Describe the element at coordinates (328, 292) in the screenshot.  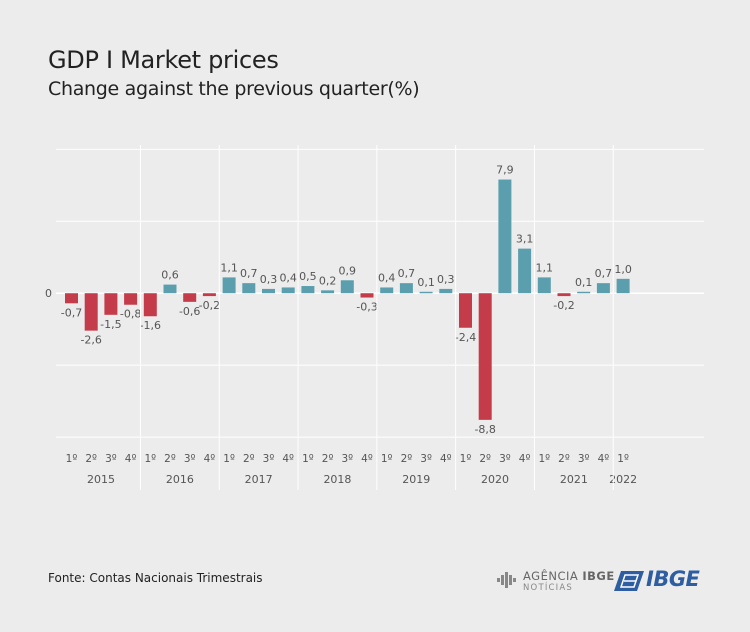
I see `bar-2018-q2` at that location.